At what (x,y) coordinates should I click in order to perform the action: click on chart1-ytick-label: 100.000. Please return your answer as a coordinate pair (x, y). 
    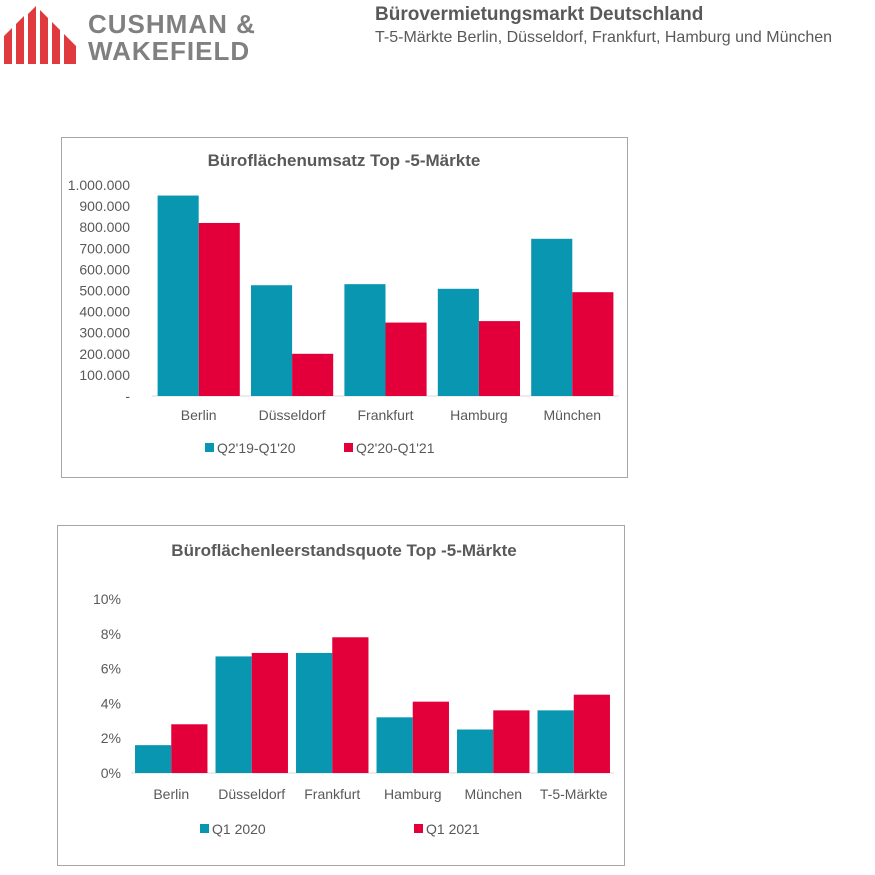
    Looking at the image, I should click on (104, 375).